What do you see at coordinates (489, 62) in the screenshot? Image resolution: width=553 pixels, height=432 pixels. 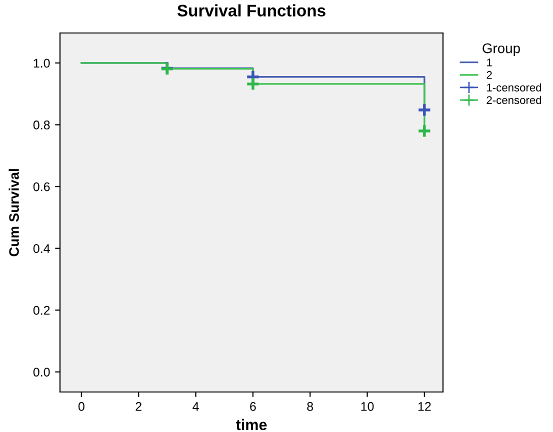 I see `legend-label: 1` at bounding box center [489, 62].